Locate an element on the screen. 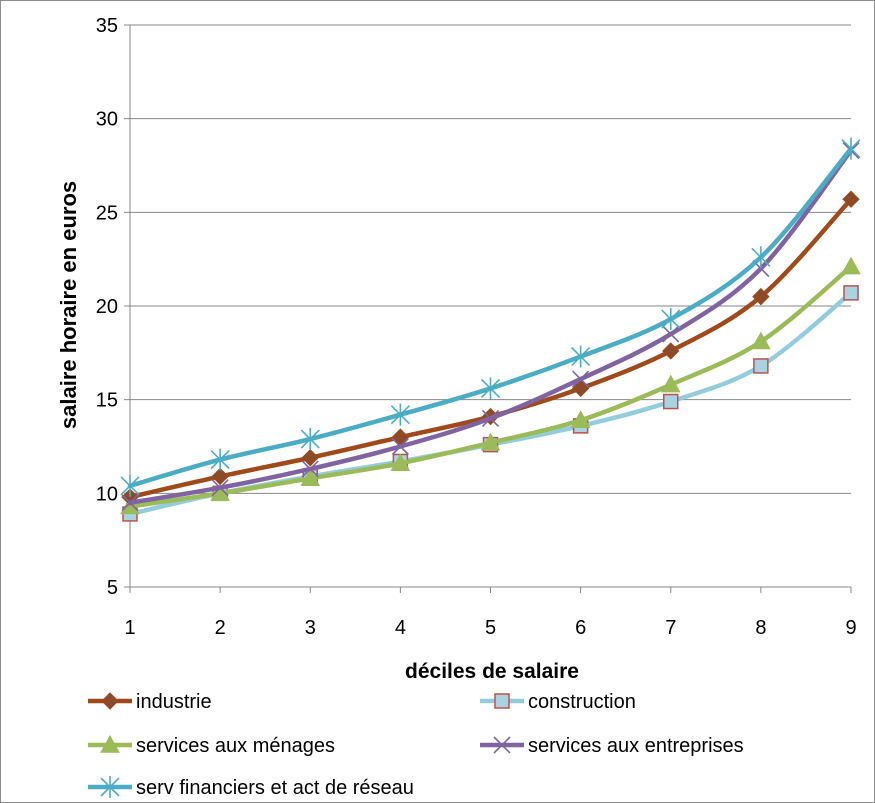 The height and width of the screenshot is (803, 875). x-tick-labels: 1 2 3 4 5 6 7 8 9 is located at coordinates (490, 628).